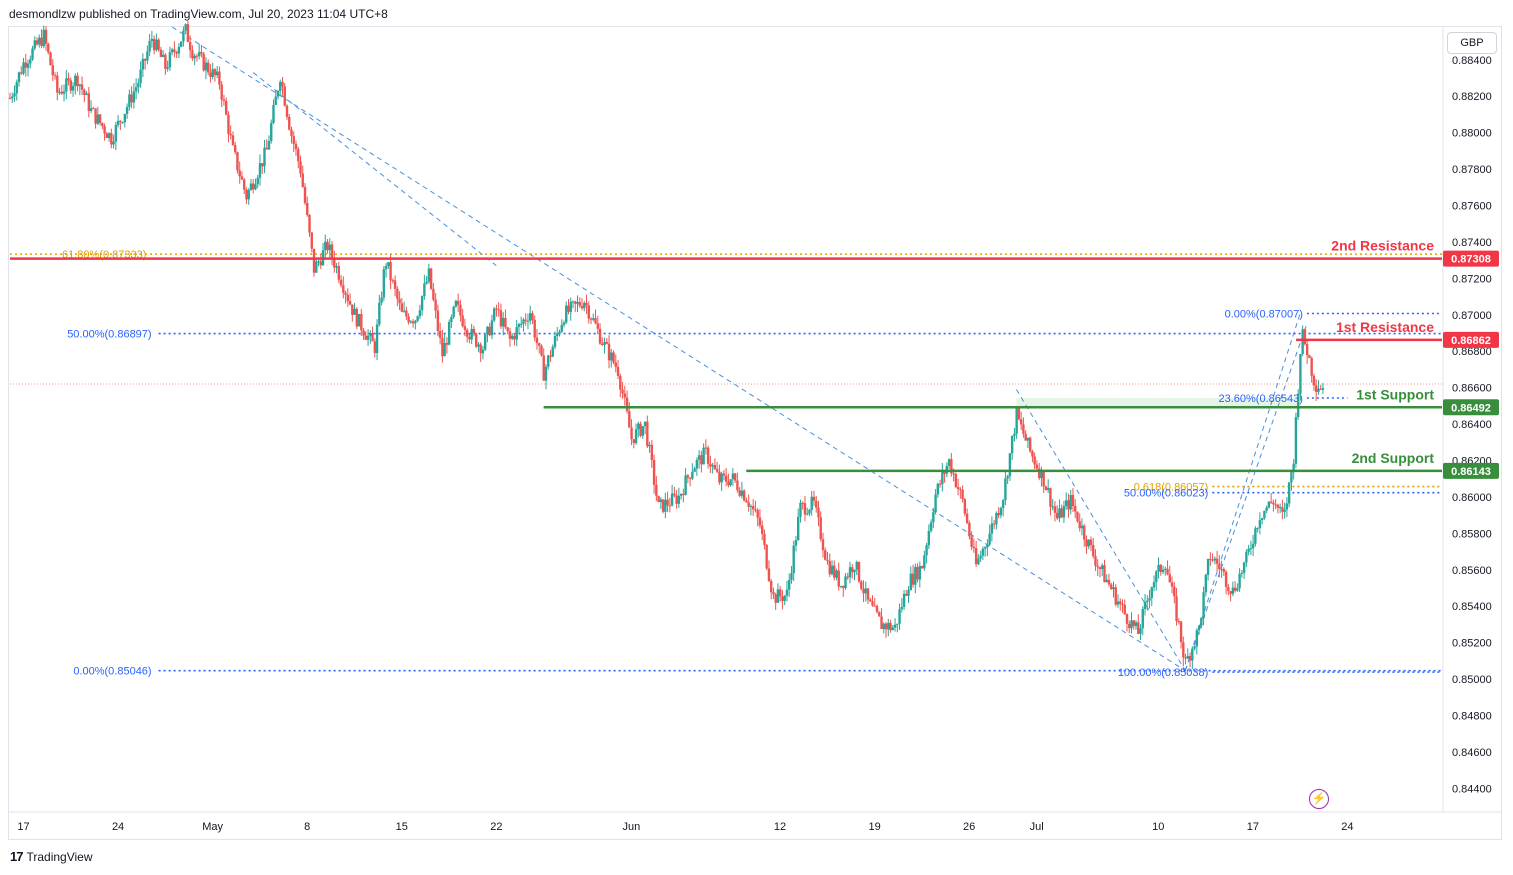 Image resolution: width=1513 pixels, height=875 pixels. What do you see at coordinates (1472, 753) in the screenshot?
I see `y-tick-label: 0.84600` at bounding box center [1472, 753].